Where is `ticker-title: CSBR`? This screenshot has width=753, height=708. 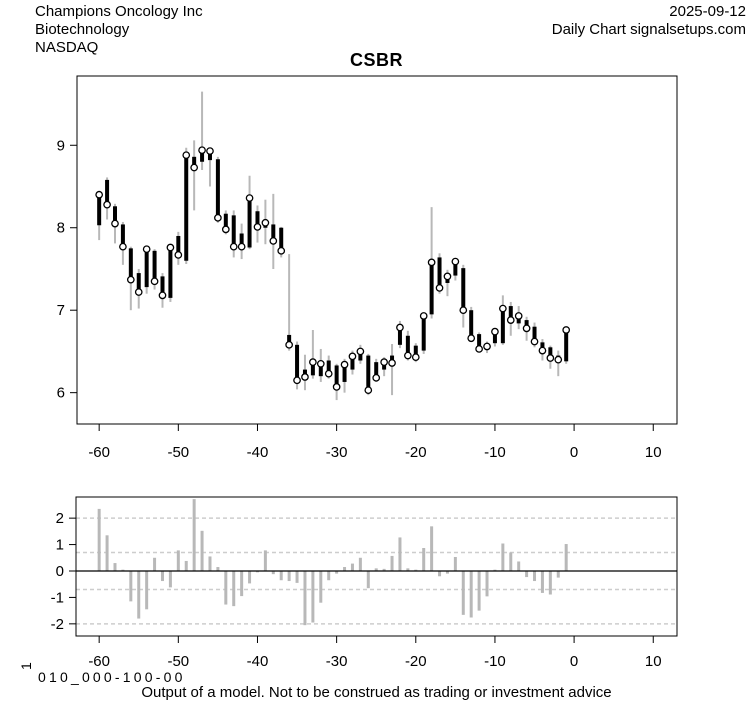
ticker-title: CSBR is located at coordinates (376, 60).